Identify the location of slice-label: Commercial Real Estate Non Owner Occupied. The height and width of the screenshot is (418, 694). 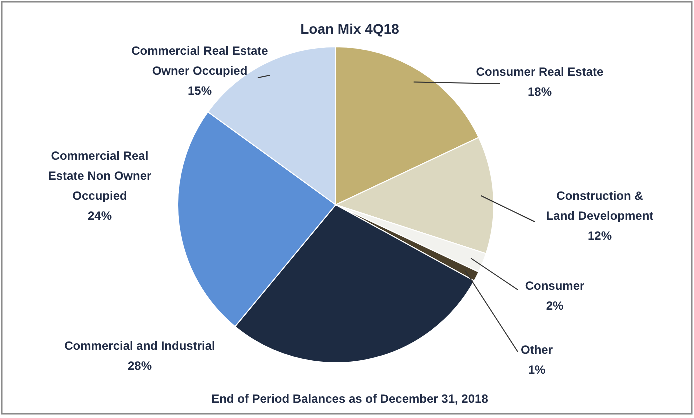
(100, 176).